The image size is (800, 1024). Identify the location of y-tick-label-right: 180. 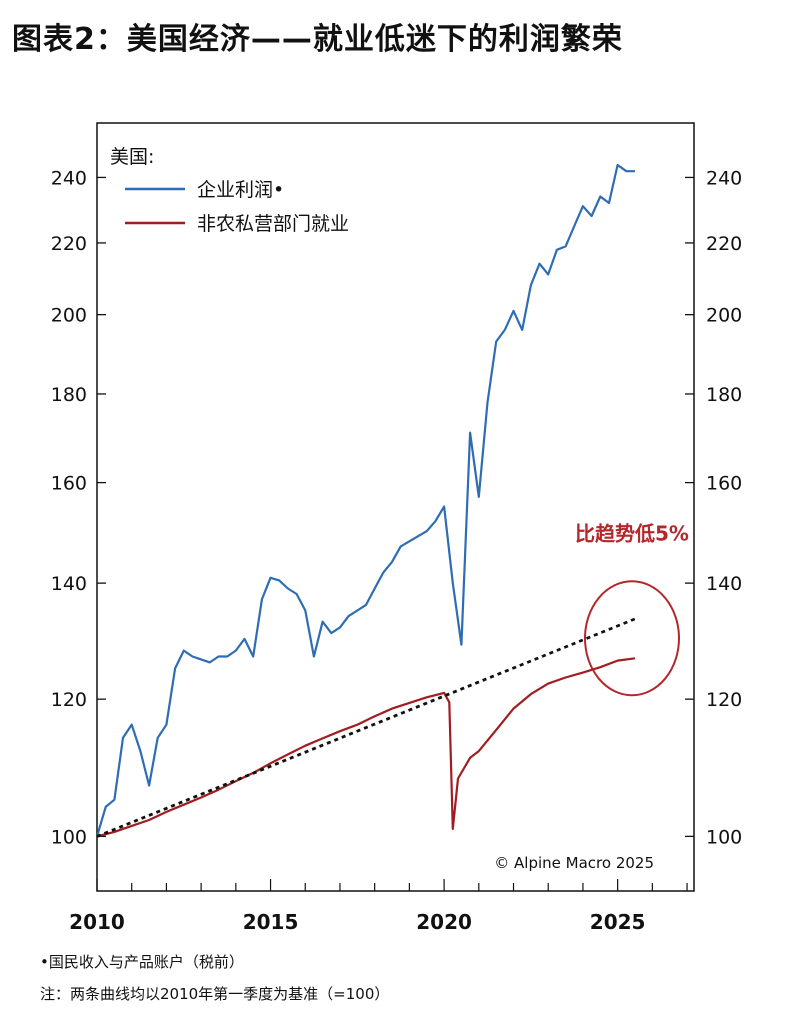
(724, 395).